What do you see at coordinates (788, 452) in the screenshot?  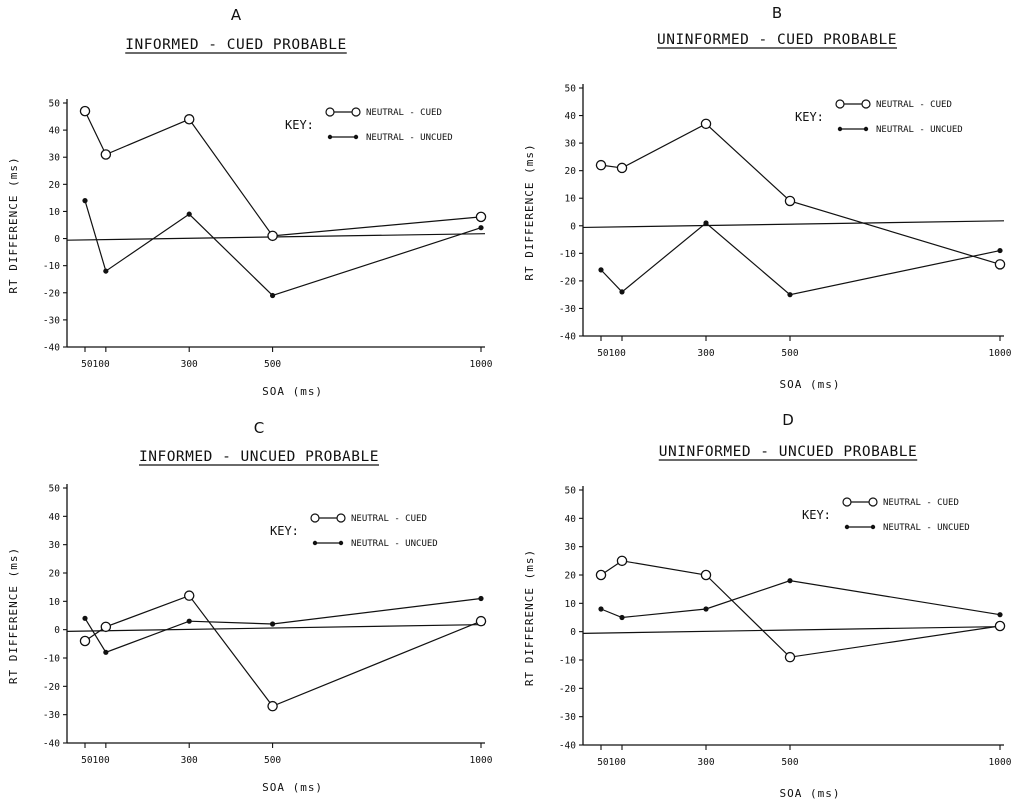 I see `chart-title: UNINFORMED - UNCUED PROBABLE` at bounding box center [788, 452].